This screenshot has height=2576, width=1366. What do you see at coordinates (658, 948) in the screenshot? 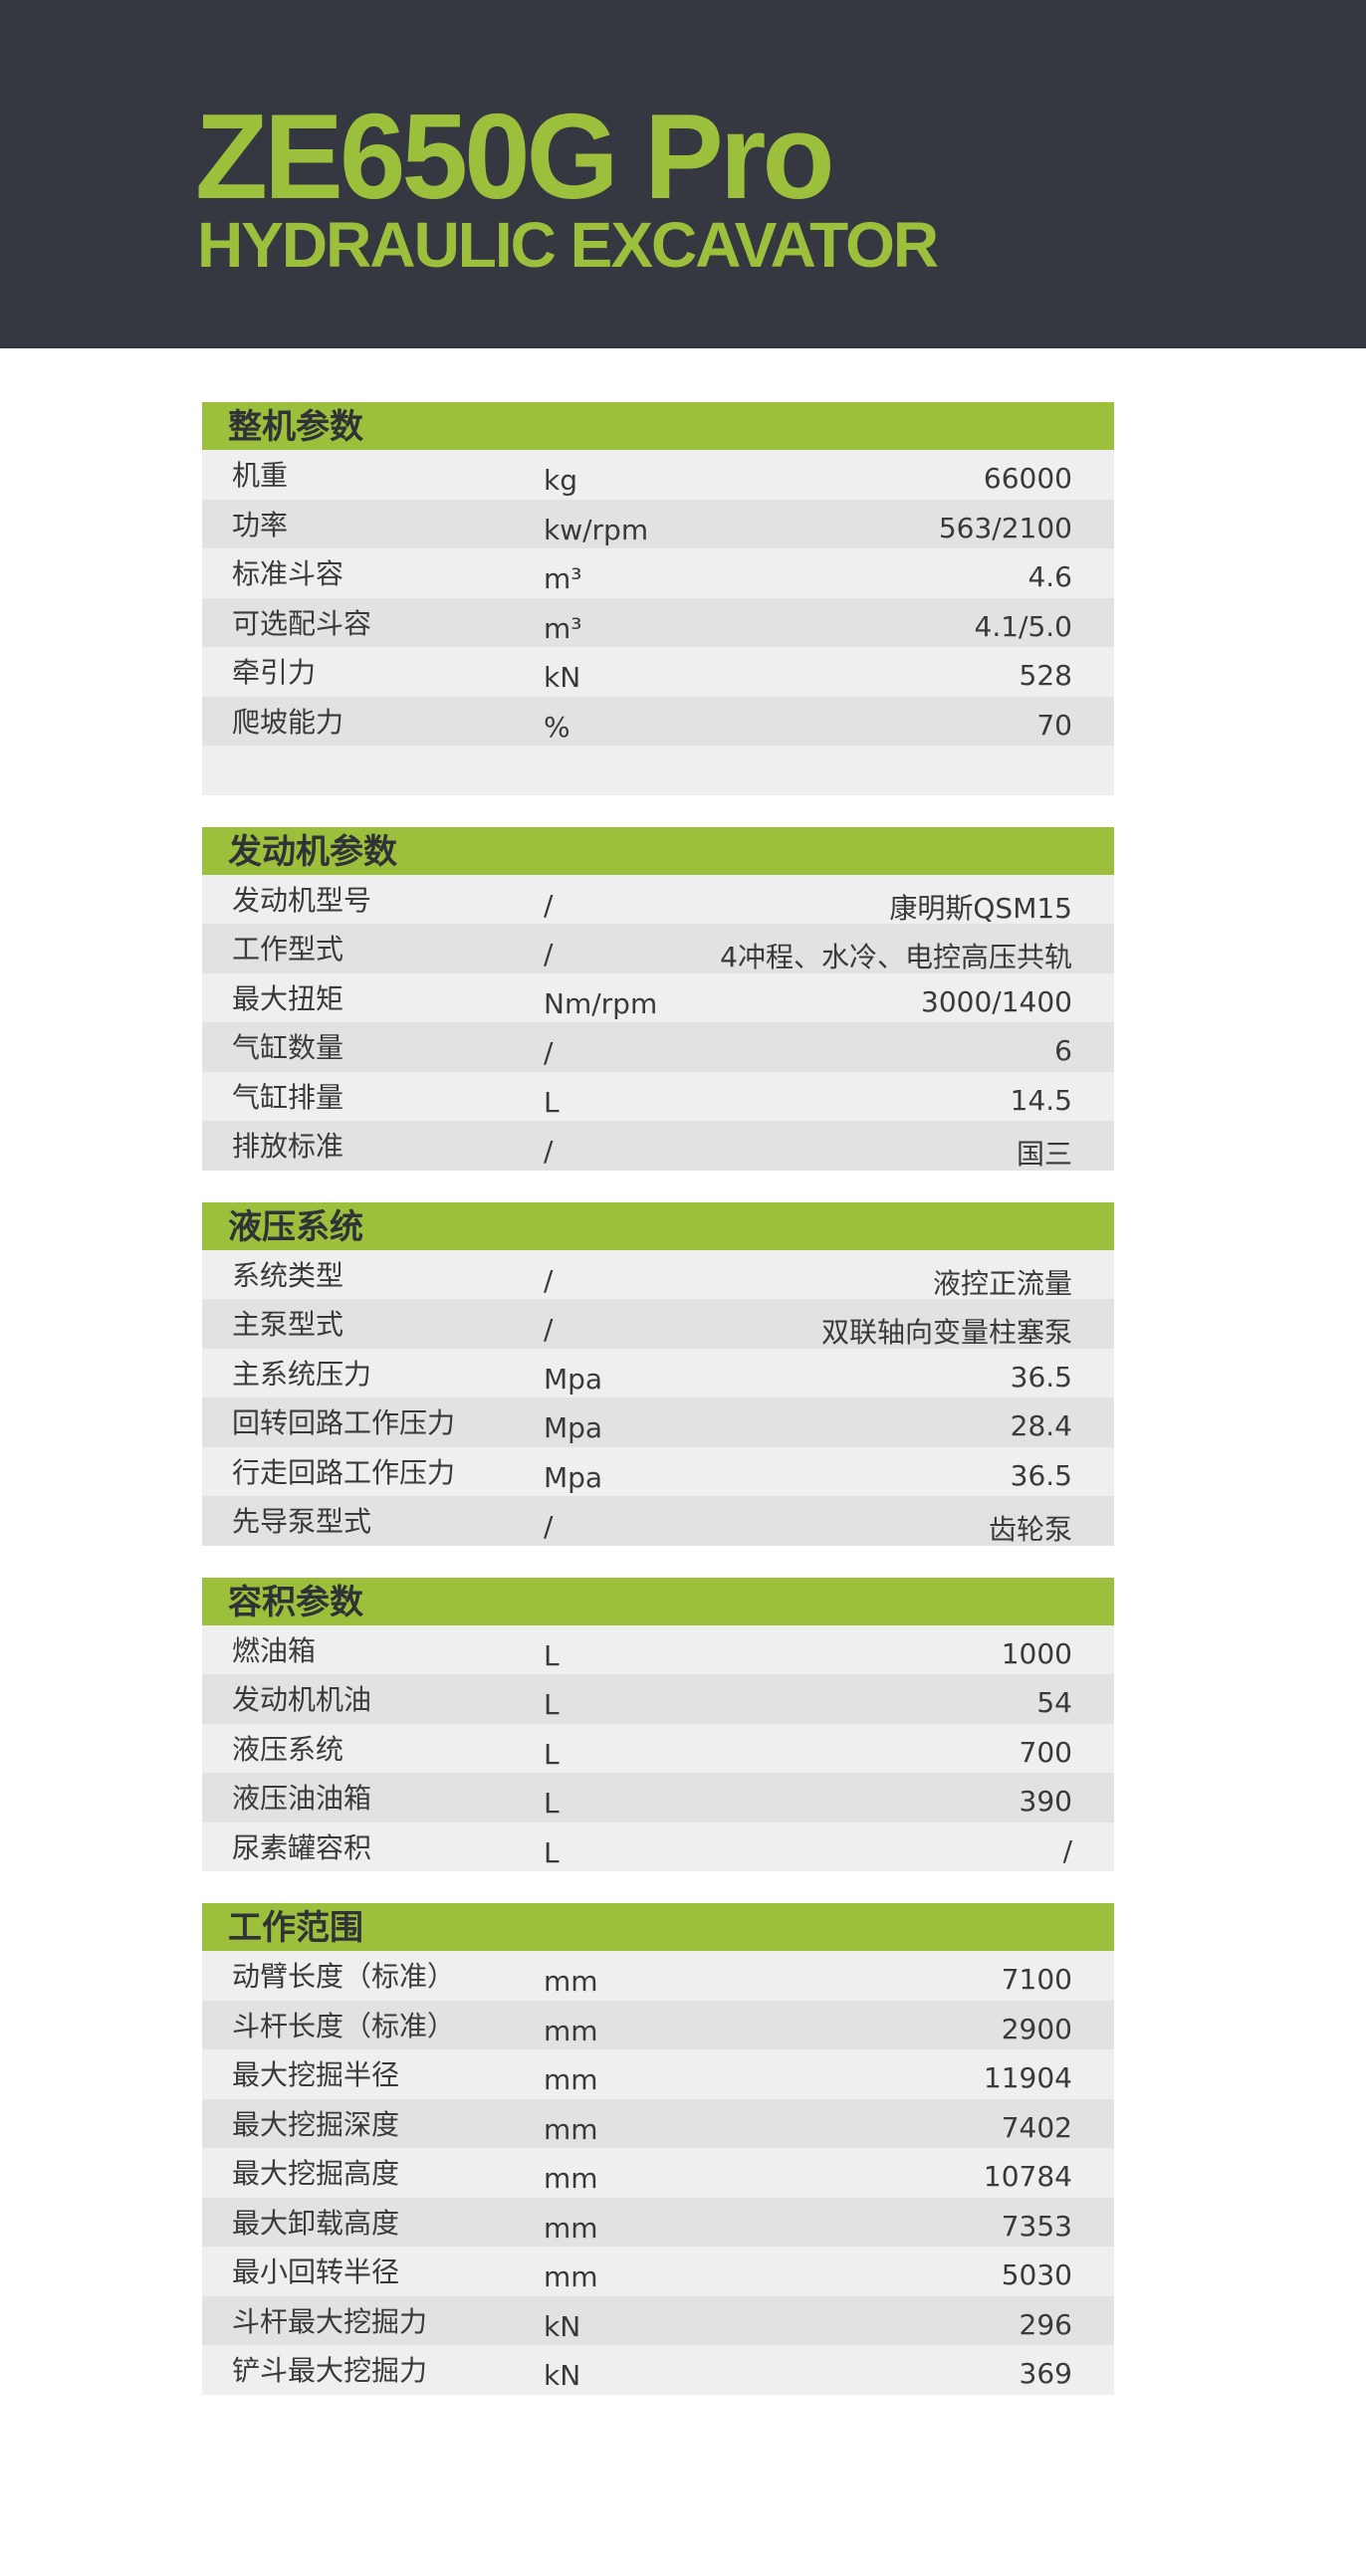
I see `spec-row: 工作型式 / 4冲程、水冷、电控高压共轨` at bounding box center [658, 948].